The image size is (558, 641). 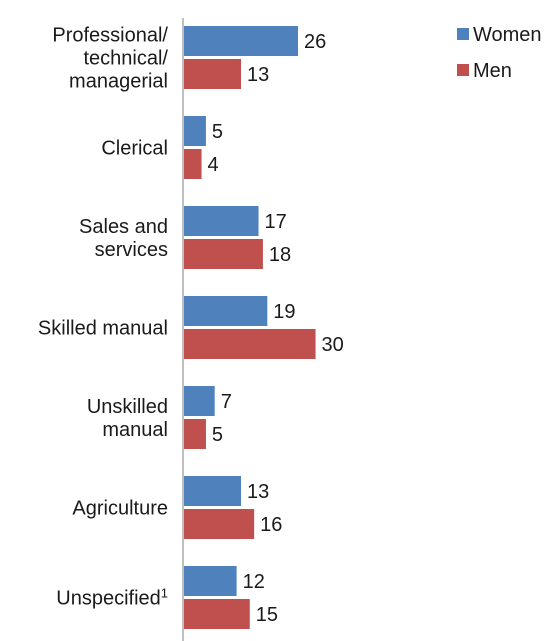 I want to click on data-label-men: 4, so click(x=213, y=165).